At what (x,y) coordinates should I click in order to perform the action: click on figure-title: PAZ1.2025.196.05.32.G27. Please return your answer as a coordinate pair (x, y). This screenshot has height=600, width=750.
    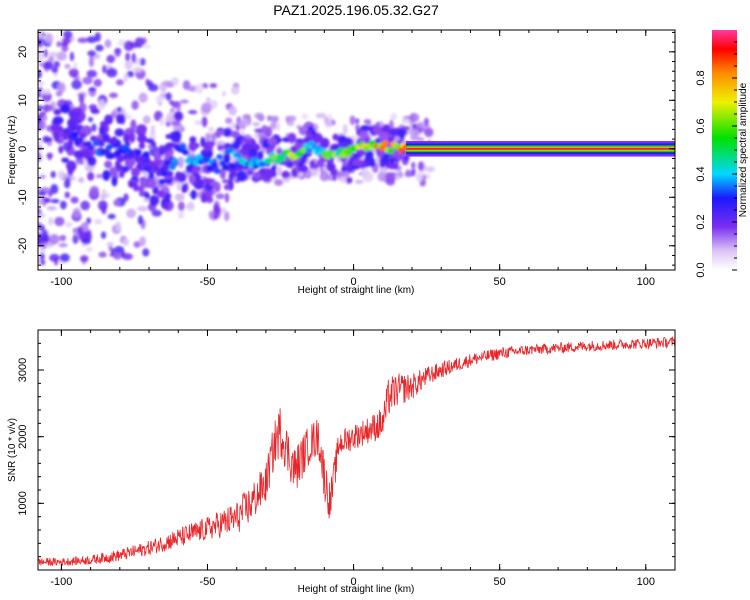
    Looking at the image, I should click on (356, 10).